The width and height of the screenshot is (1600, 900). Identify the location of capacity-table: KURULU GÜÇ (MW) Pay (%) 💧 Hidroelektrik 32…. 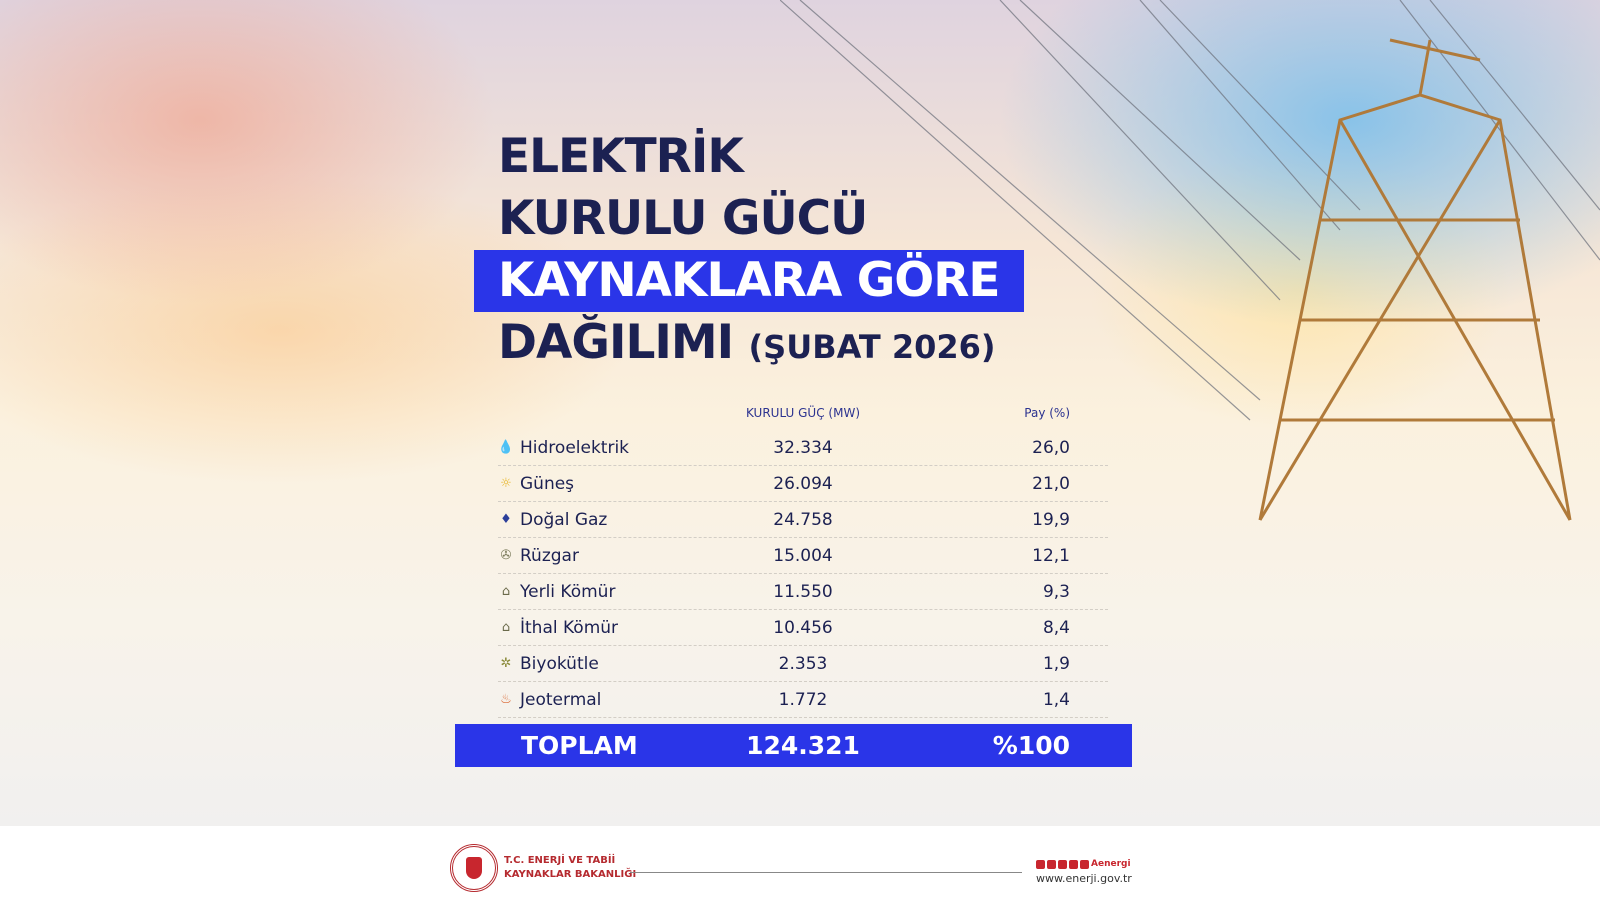
(803, 562).